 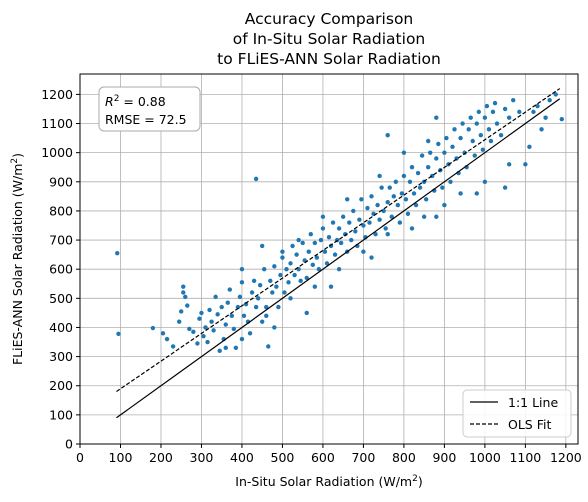 I want to click on y-tick-label-1000: 1000, so click(x=57, y=152).